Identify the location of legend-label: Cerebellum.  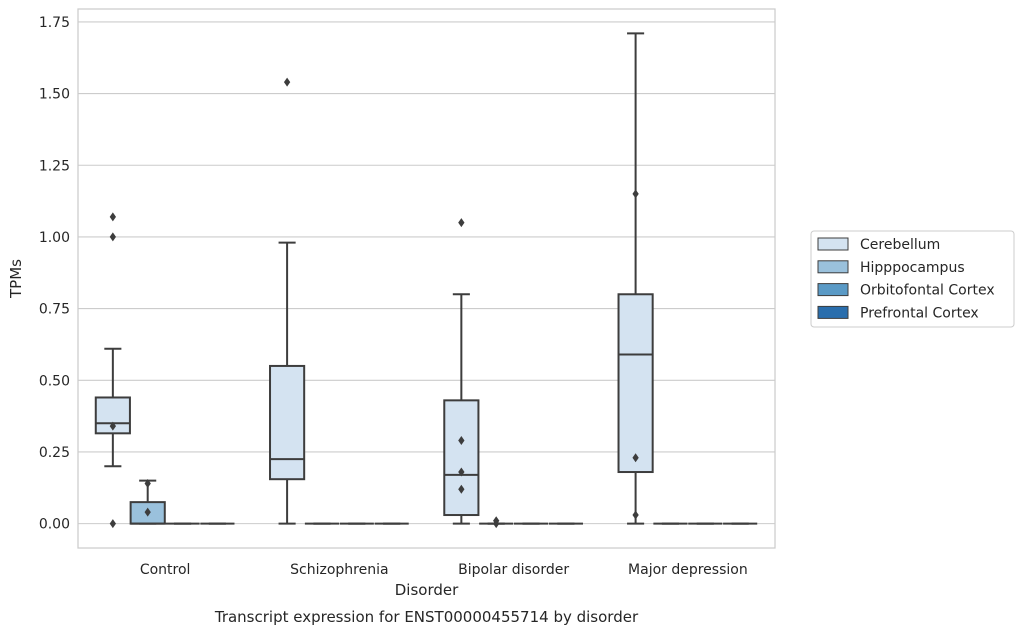
(900, 245).